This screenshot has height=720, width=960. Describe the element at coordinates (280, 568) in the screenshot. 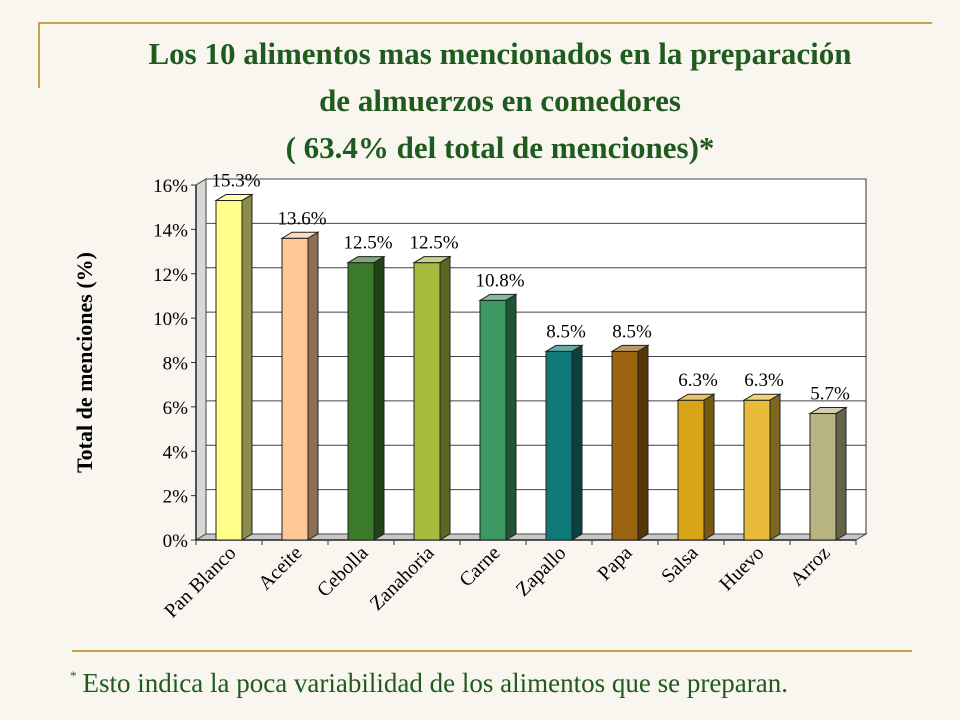

I see `x-tick-label: Aceite` at that location.